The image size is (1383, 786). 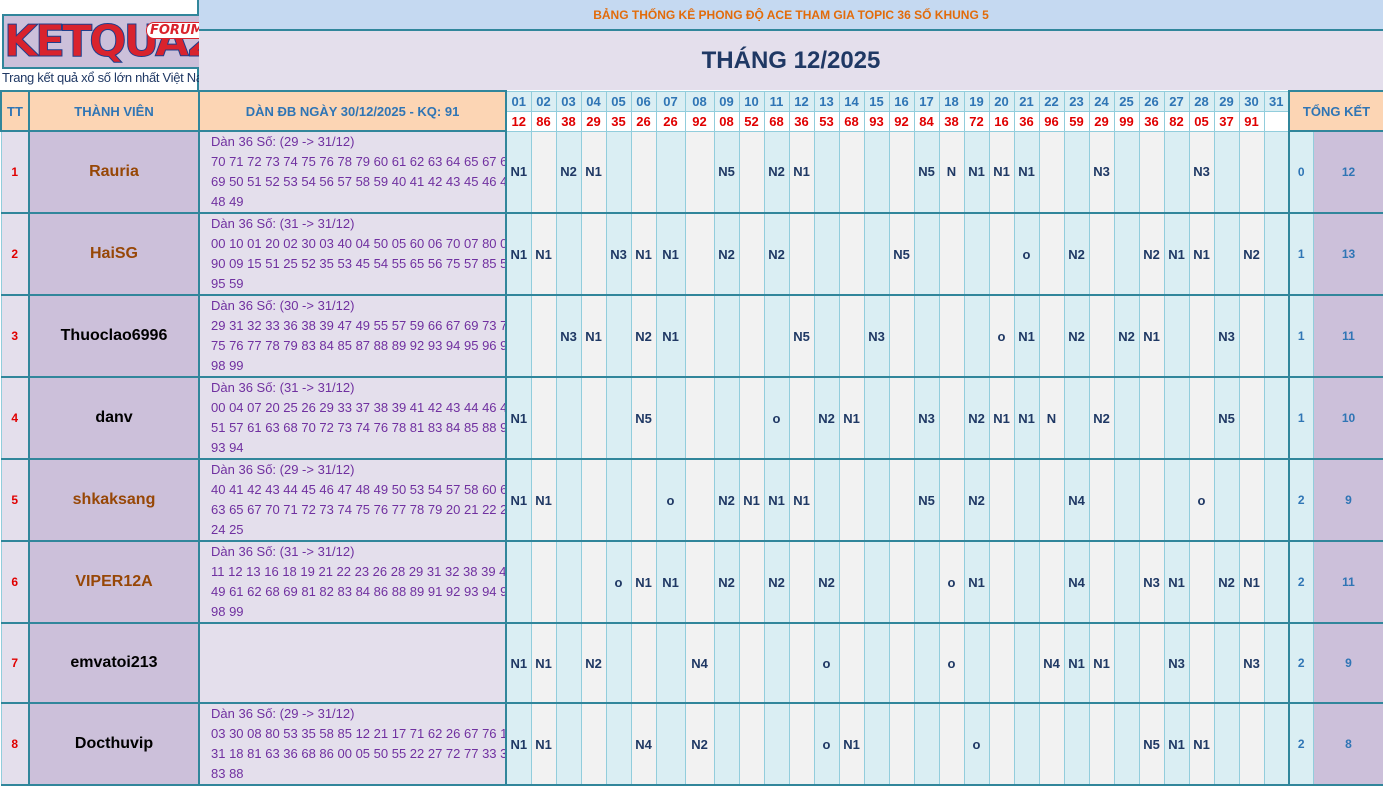 What do you see at coordinates (951, 101) in the screenshot?
I see `day-label: 18` at bounding box center [951, 101].